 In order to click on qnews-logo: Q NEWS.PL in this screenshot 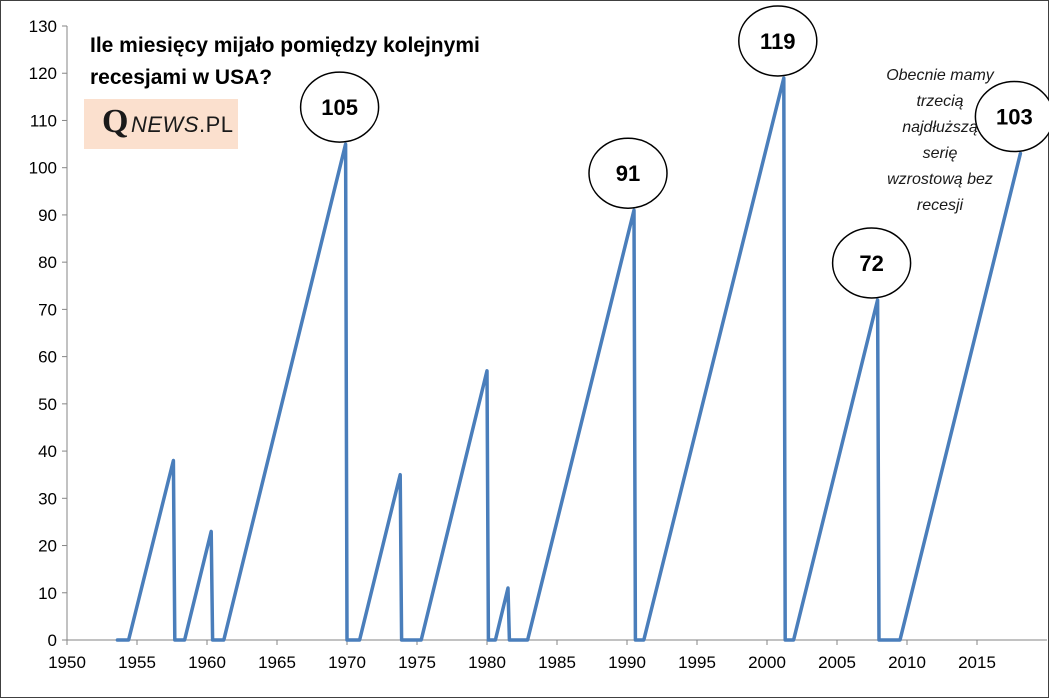, I will do `click(161, 124)`.